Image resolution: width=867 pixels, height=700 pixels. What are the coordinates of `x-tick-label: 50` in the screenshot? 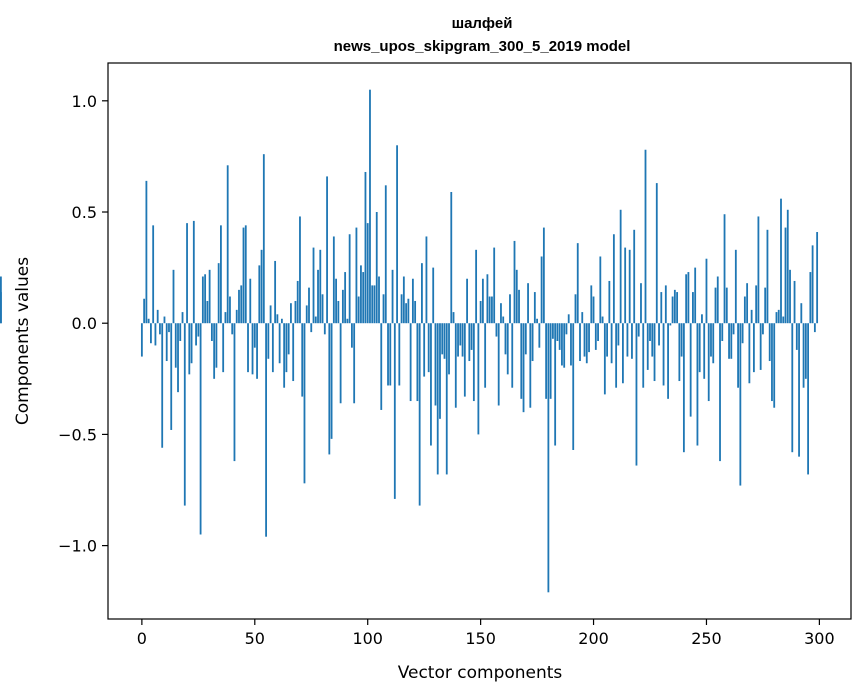 It's located at (255, 638).